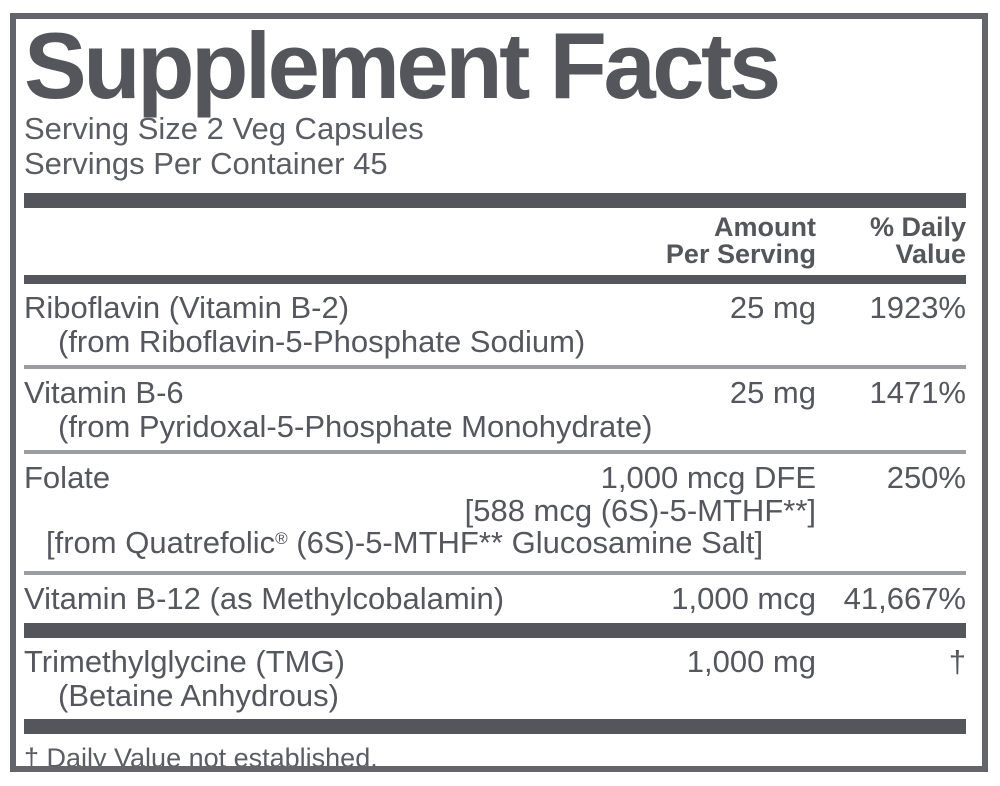 The width and height of the screenshot is (1000, 786). I want to click on row-main-line: Folate 1,000 mcg DFE 250%, so click(495, 477).